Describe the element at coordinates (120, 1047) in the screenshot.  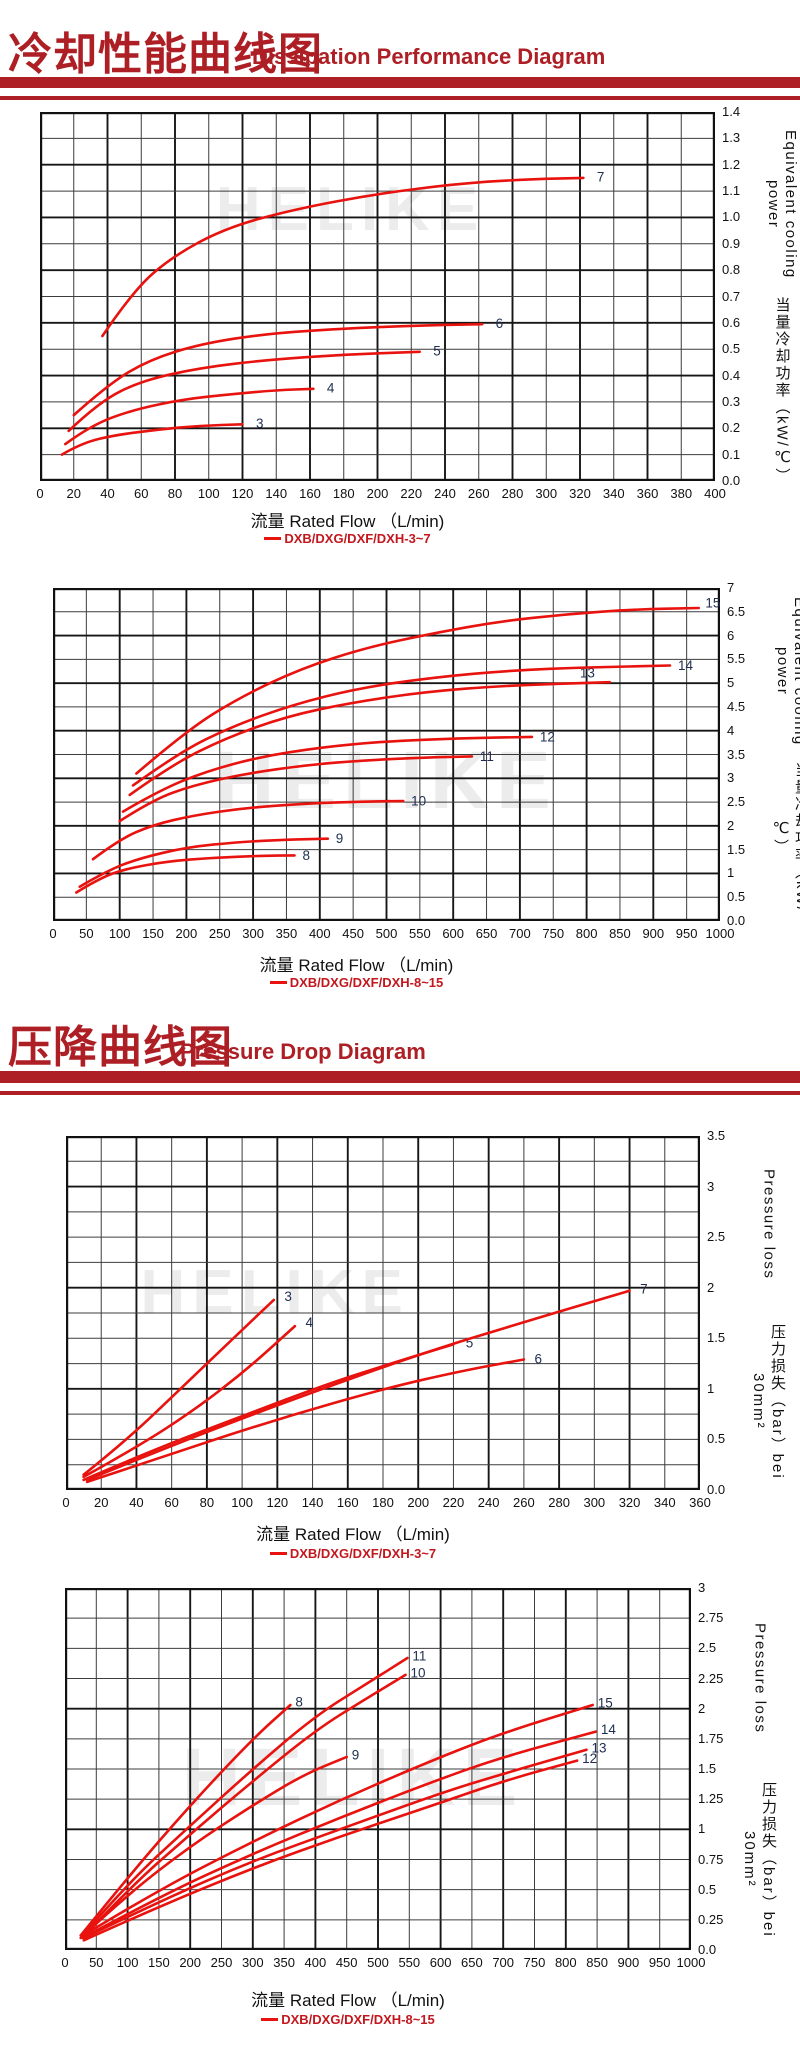
I see `section-title-zh: 压降曲线图` at that location.